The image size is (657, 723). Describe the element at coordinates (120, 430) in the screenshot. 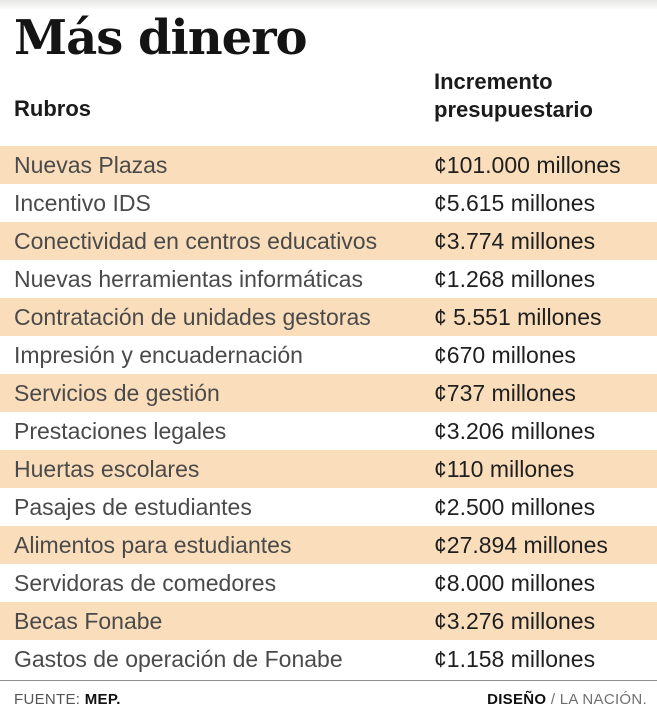

I see `row-rubro: Prestaciones legales` at that location.